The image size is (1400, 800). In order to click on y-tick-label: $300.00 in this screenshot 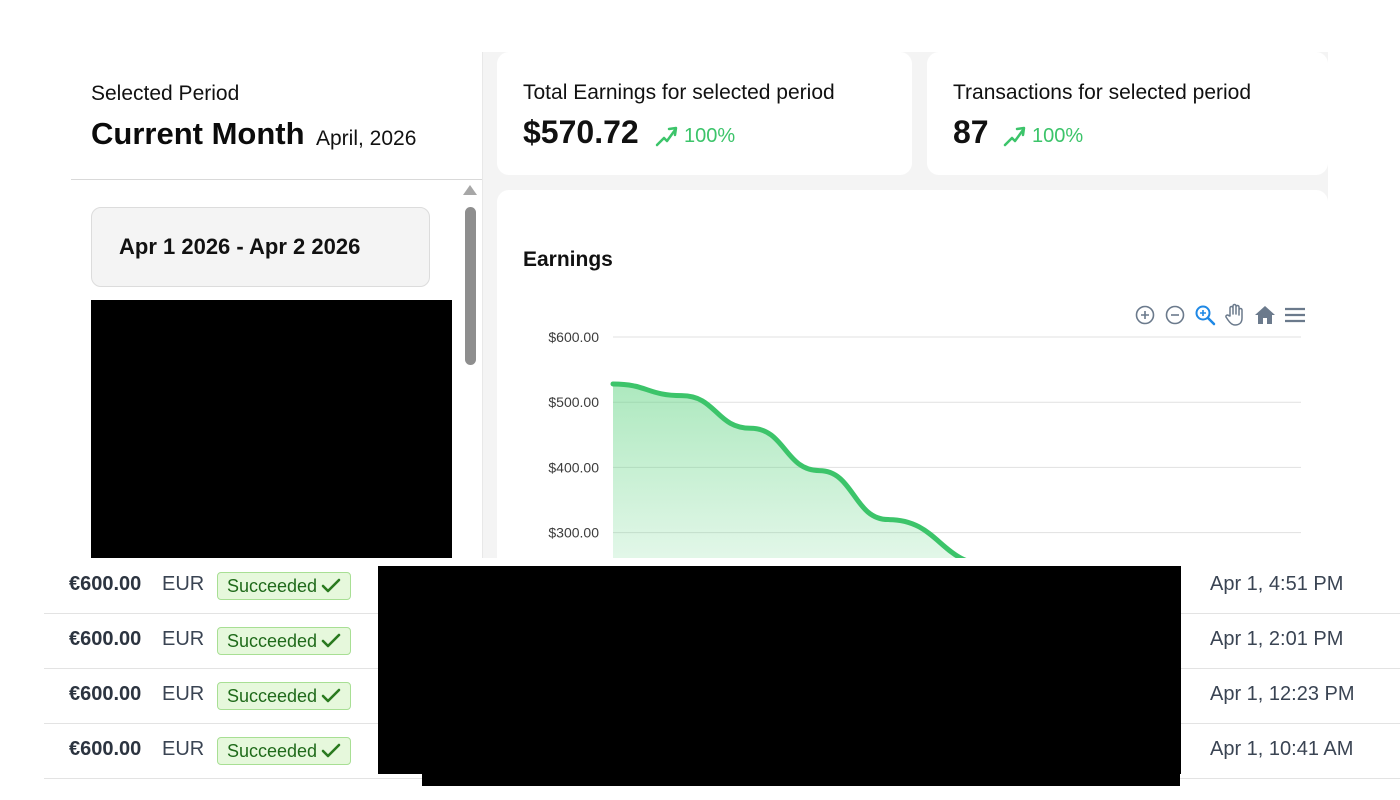, I will do `click(573, 533)`.